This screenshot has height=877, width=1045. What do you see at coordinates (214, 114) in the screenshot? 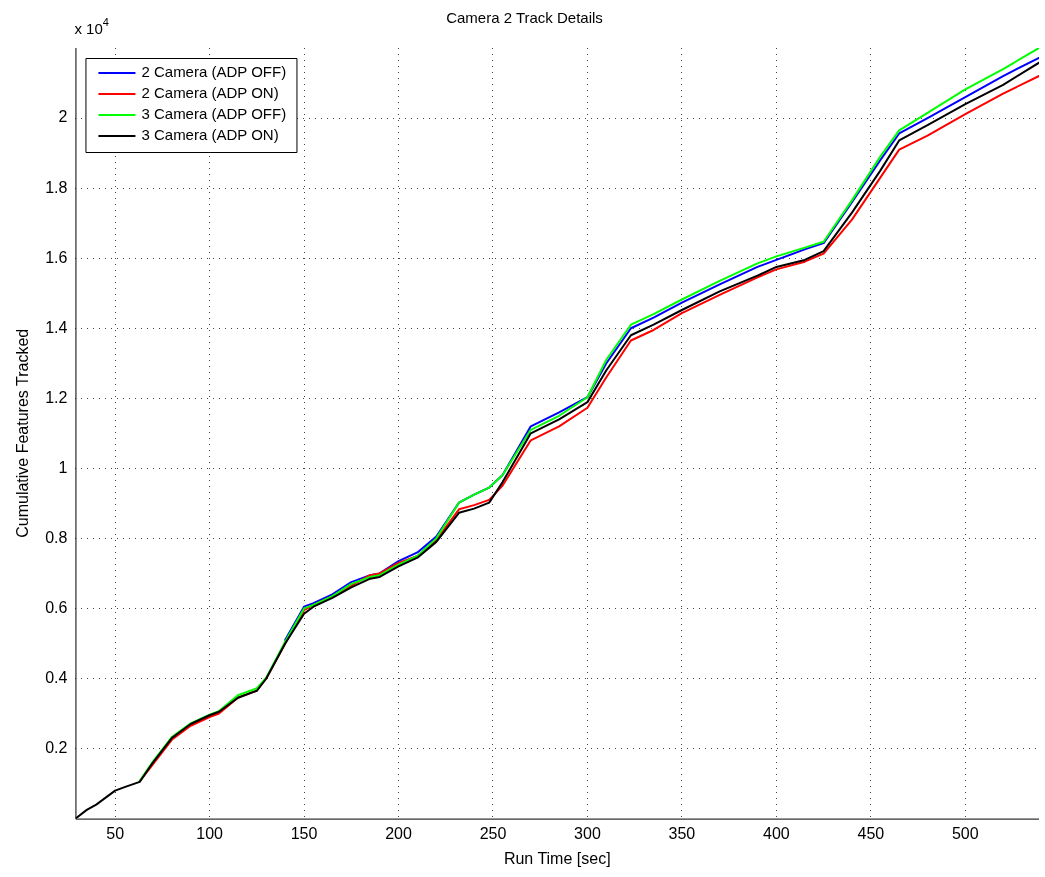
I see `legend-label: 3 Camera (ADP OFF)` at bounding box center [214, 114].